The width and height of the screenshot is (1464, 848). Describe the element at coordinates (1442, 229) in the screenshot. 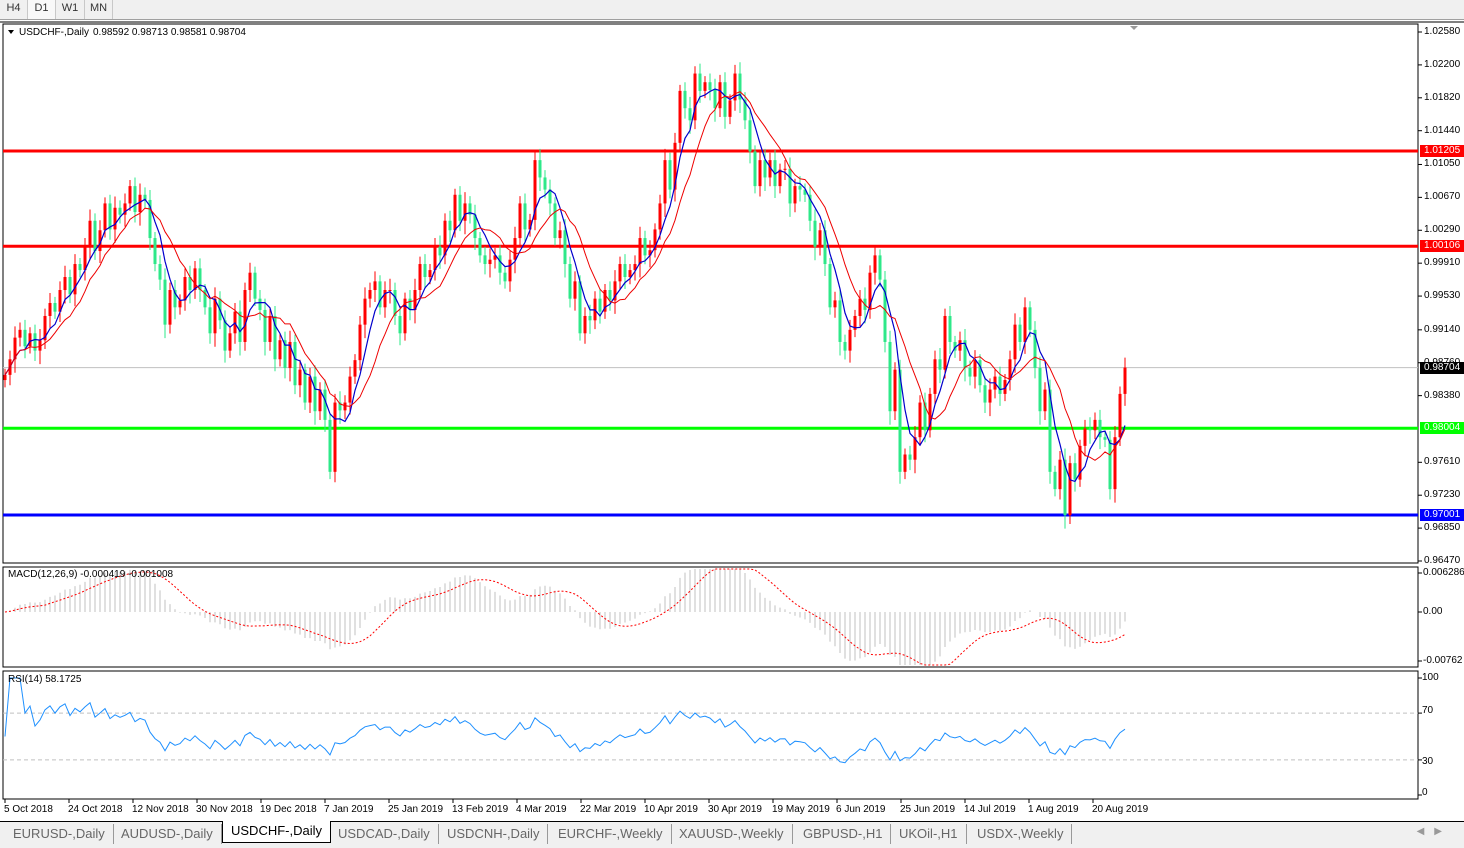

I see `price-axis-label: 1.00290` at that location.